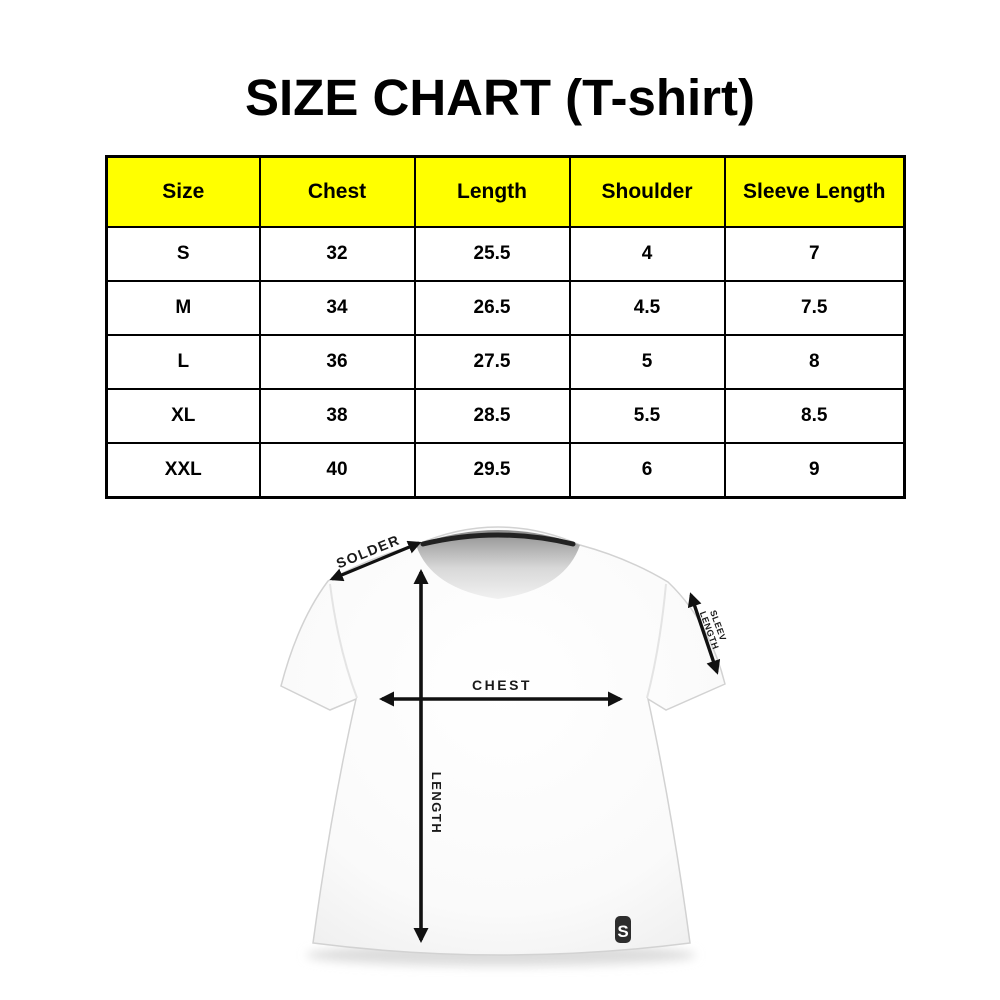 The image size is (1000, 1000). I want to click on header-cell-size: Size, so click(183, 191).